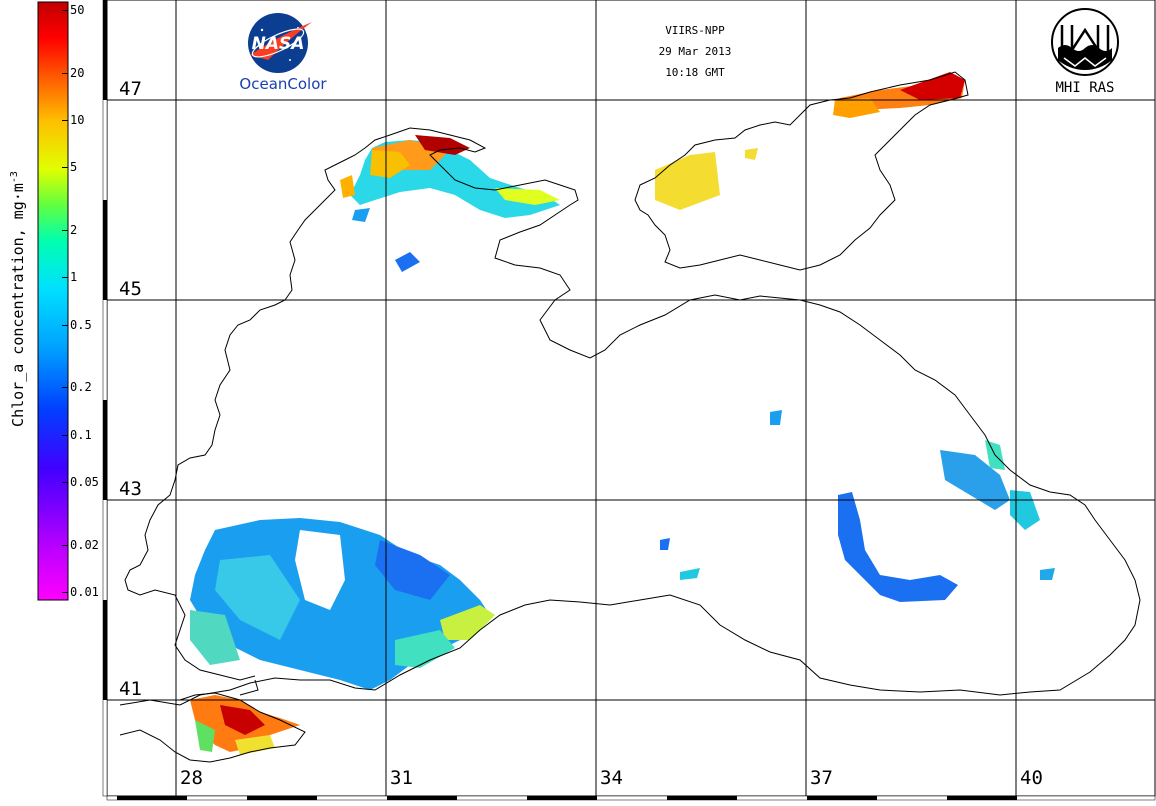  What do you see at coordinates (611, 778) in the screenshot?
I see `lon-label-34: 34` at bounding box center [611, 778].